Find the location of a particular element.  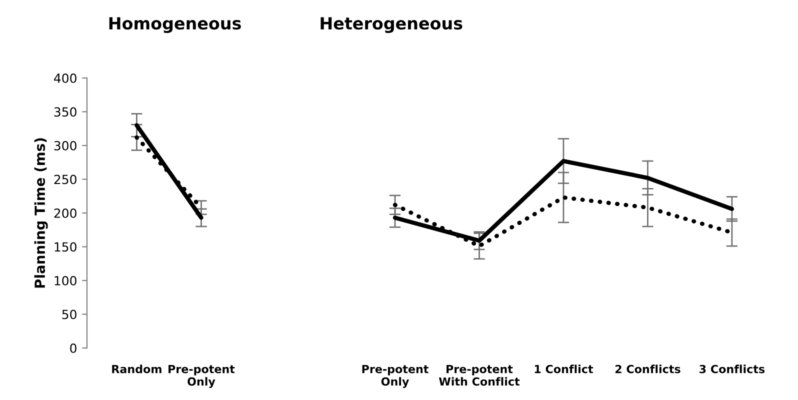

y-tick-label: 300 is located at coordinates (65, 145).